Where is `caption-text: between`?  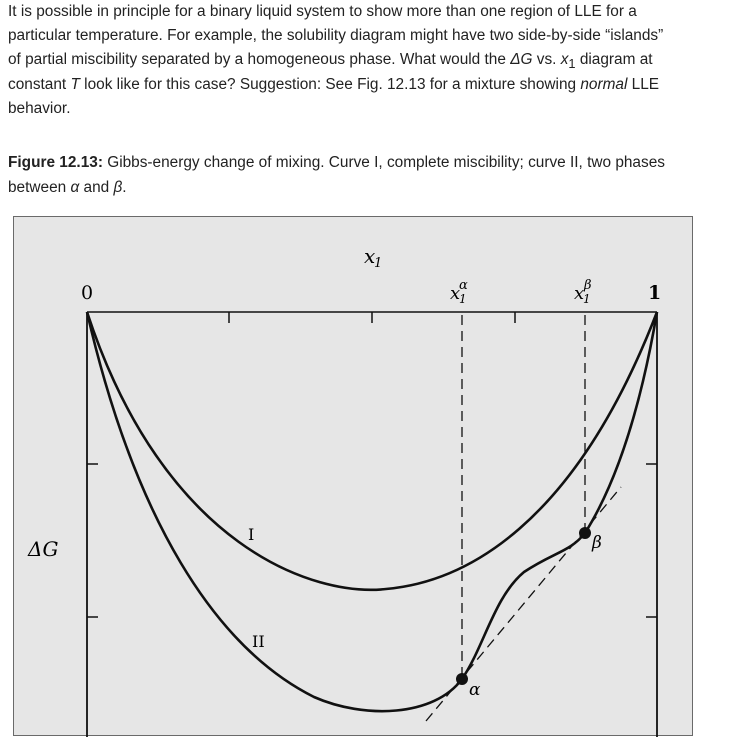 caption-text: between is located at coordinates (39, 187).